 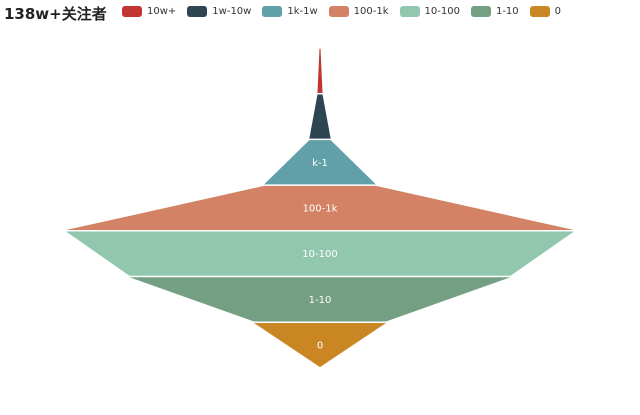 I want to click on legend-label: 10w+, so click(x=162, y=11).